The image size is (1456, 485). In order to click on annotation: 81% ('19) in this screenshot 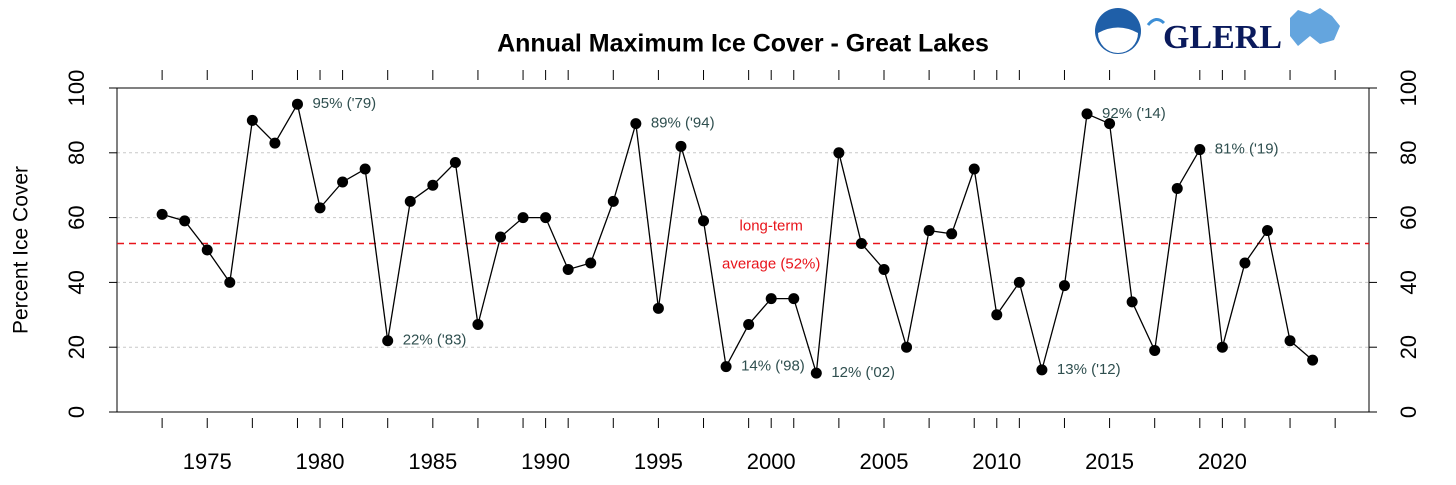, I will do `click(1247, 149)`.